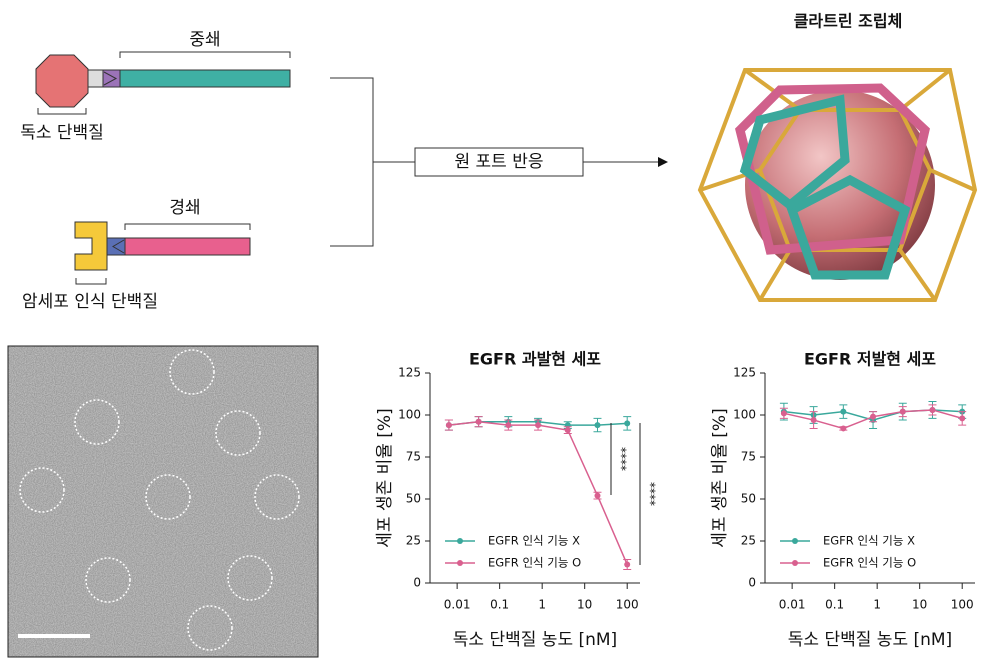  What do you see at coordinates (204, 40) in the screenshot?
I see `heavy-chain-label: 중쇄` at bounding box center [204, 40].